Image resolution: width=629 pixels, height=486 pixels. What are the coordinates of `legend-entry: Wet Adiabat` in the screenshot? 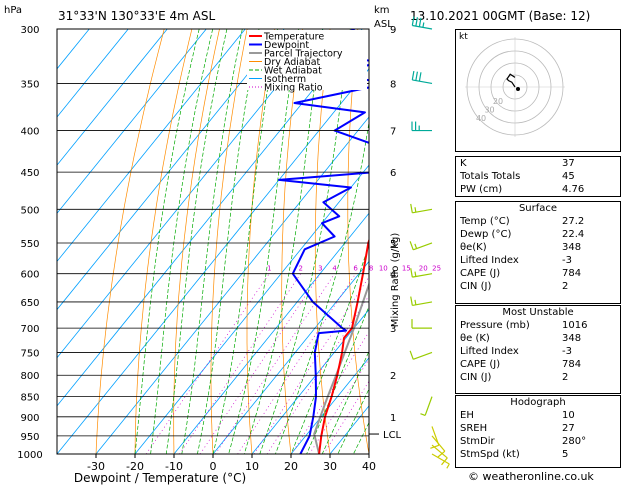 It's located at (293, 71).